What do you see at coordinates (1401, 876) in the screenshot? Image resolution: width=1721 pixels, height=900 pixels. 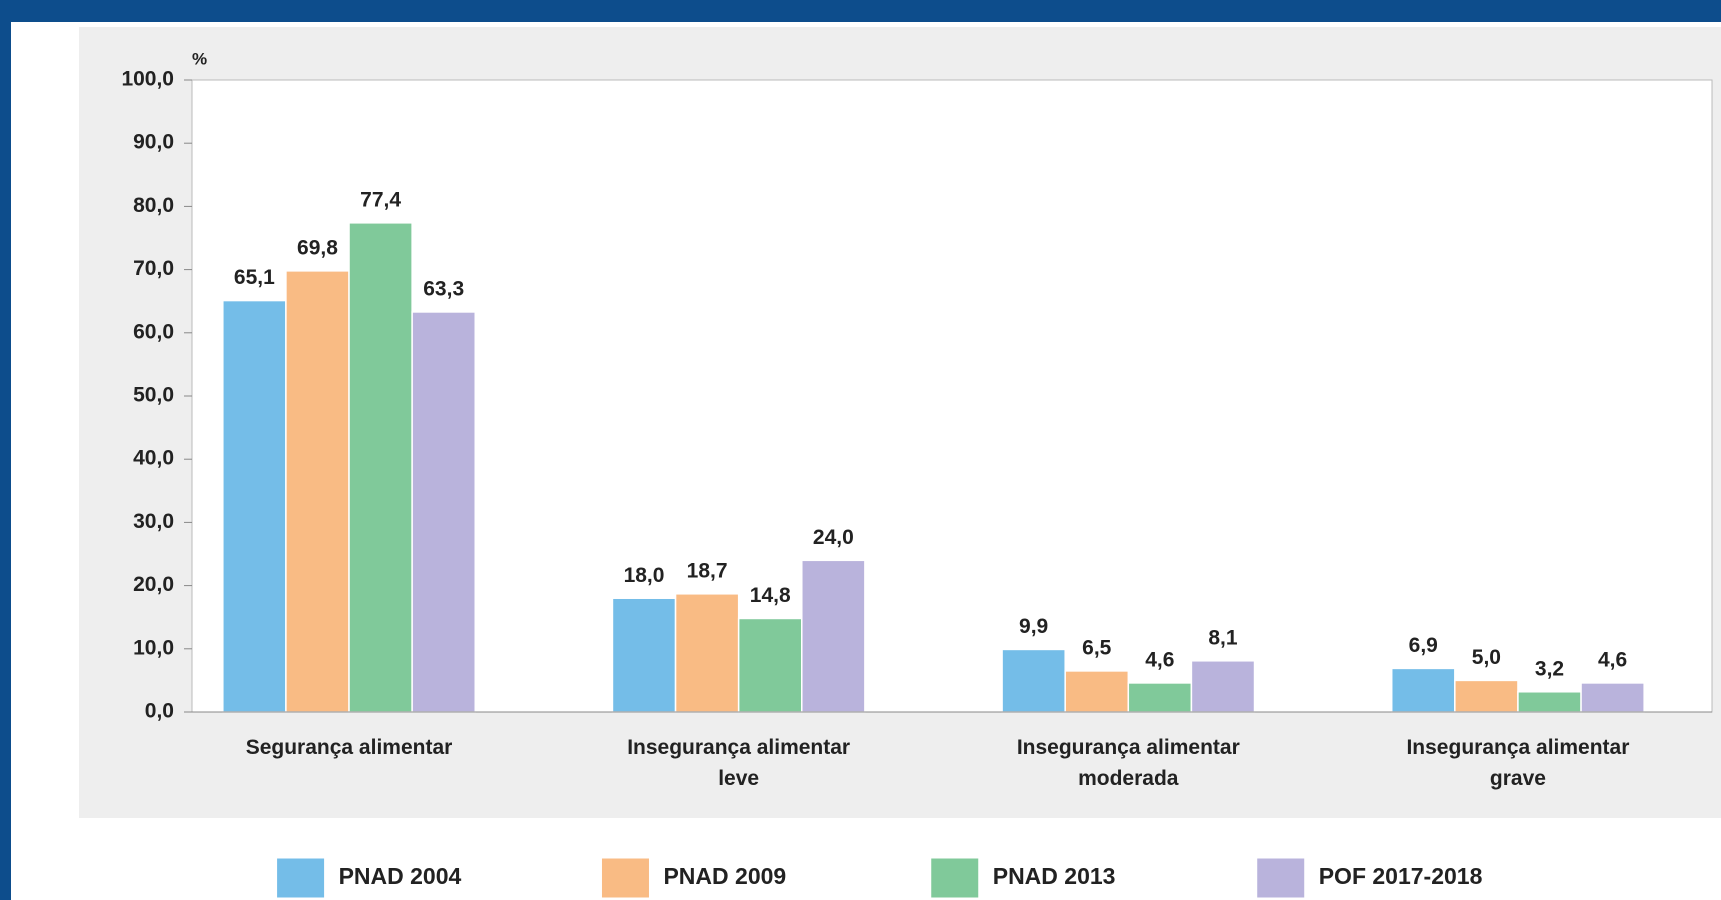 I see `legend-label: POF 2017-2018` at bounding box center [1401, 876].